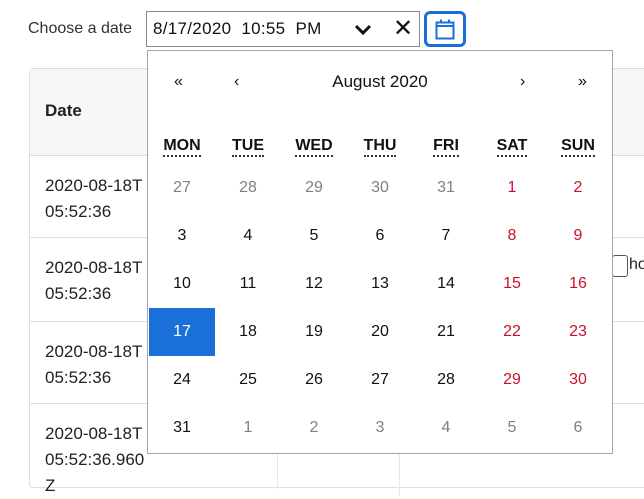 This screenshot has height=499, width=644. Describe the element at coordinates (178, 81) in the screenshot. I see `prev-year-button: «` at that location.